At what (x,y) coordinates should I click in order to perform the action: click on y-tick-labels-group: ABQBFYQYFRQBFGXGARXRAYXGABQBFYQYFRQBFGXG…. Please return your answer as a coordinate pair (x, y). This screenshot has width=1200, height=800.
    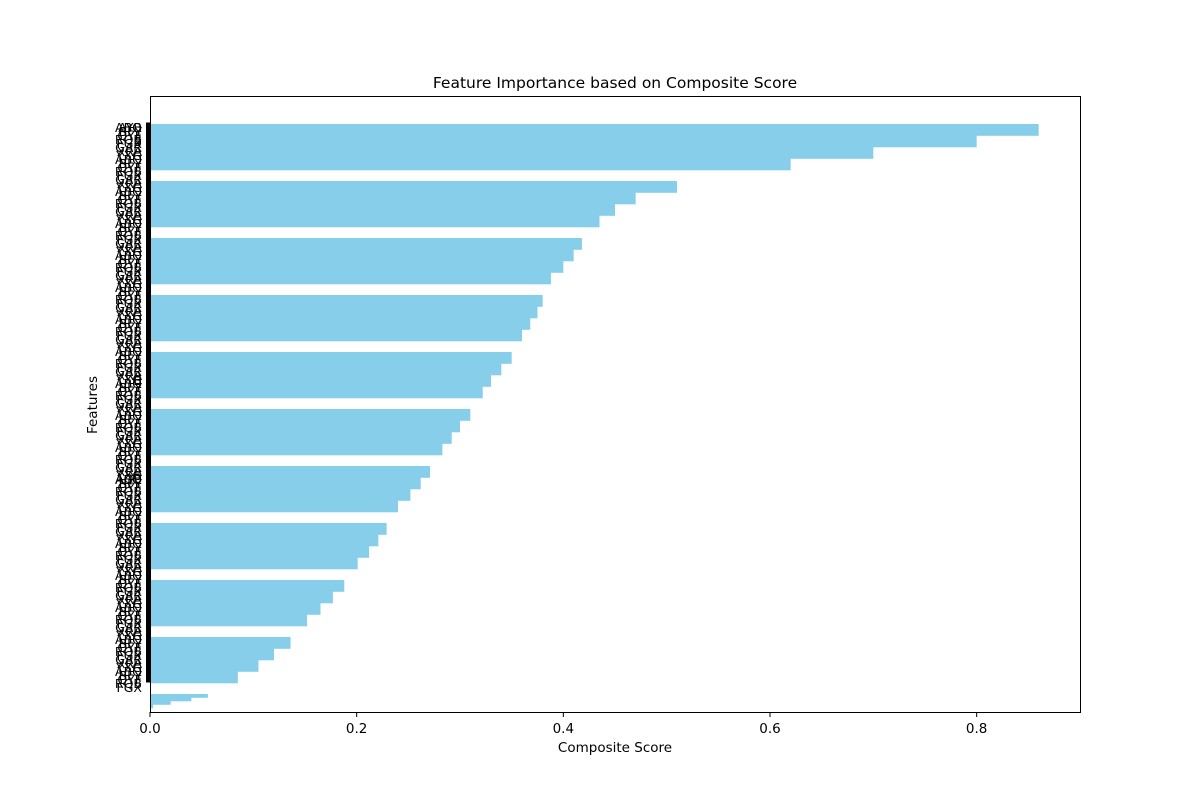
    Looking at the image, I should click on (129, 407).